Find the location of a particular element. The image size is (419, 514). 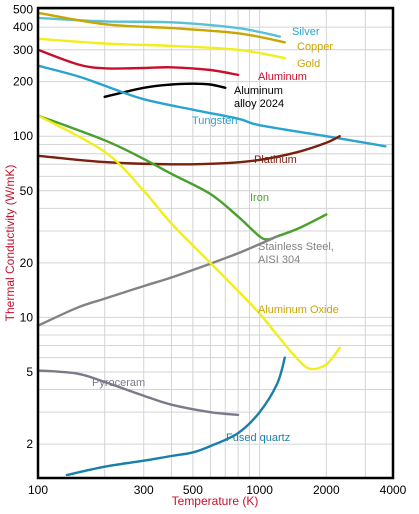

series-line-platinum is located at coordinates (188, 150).